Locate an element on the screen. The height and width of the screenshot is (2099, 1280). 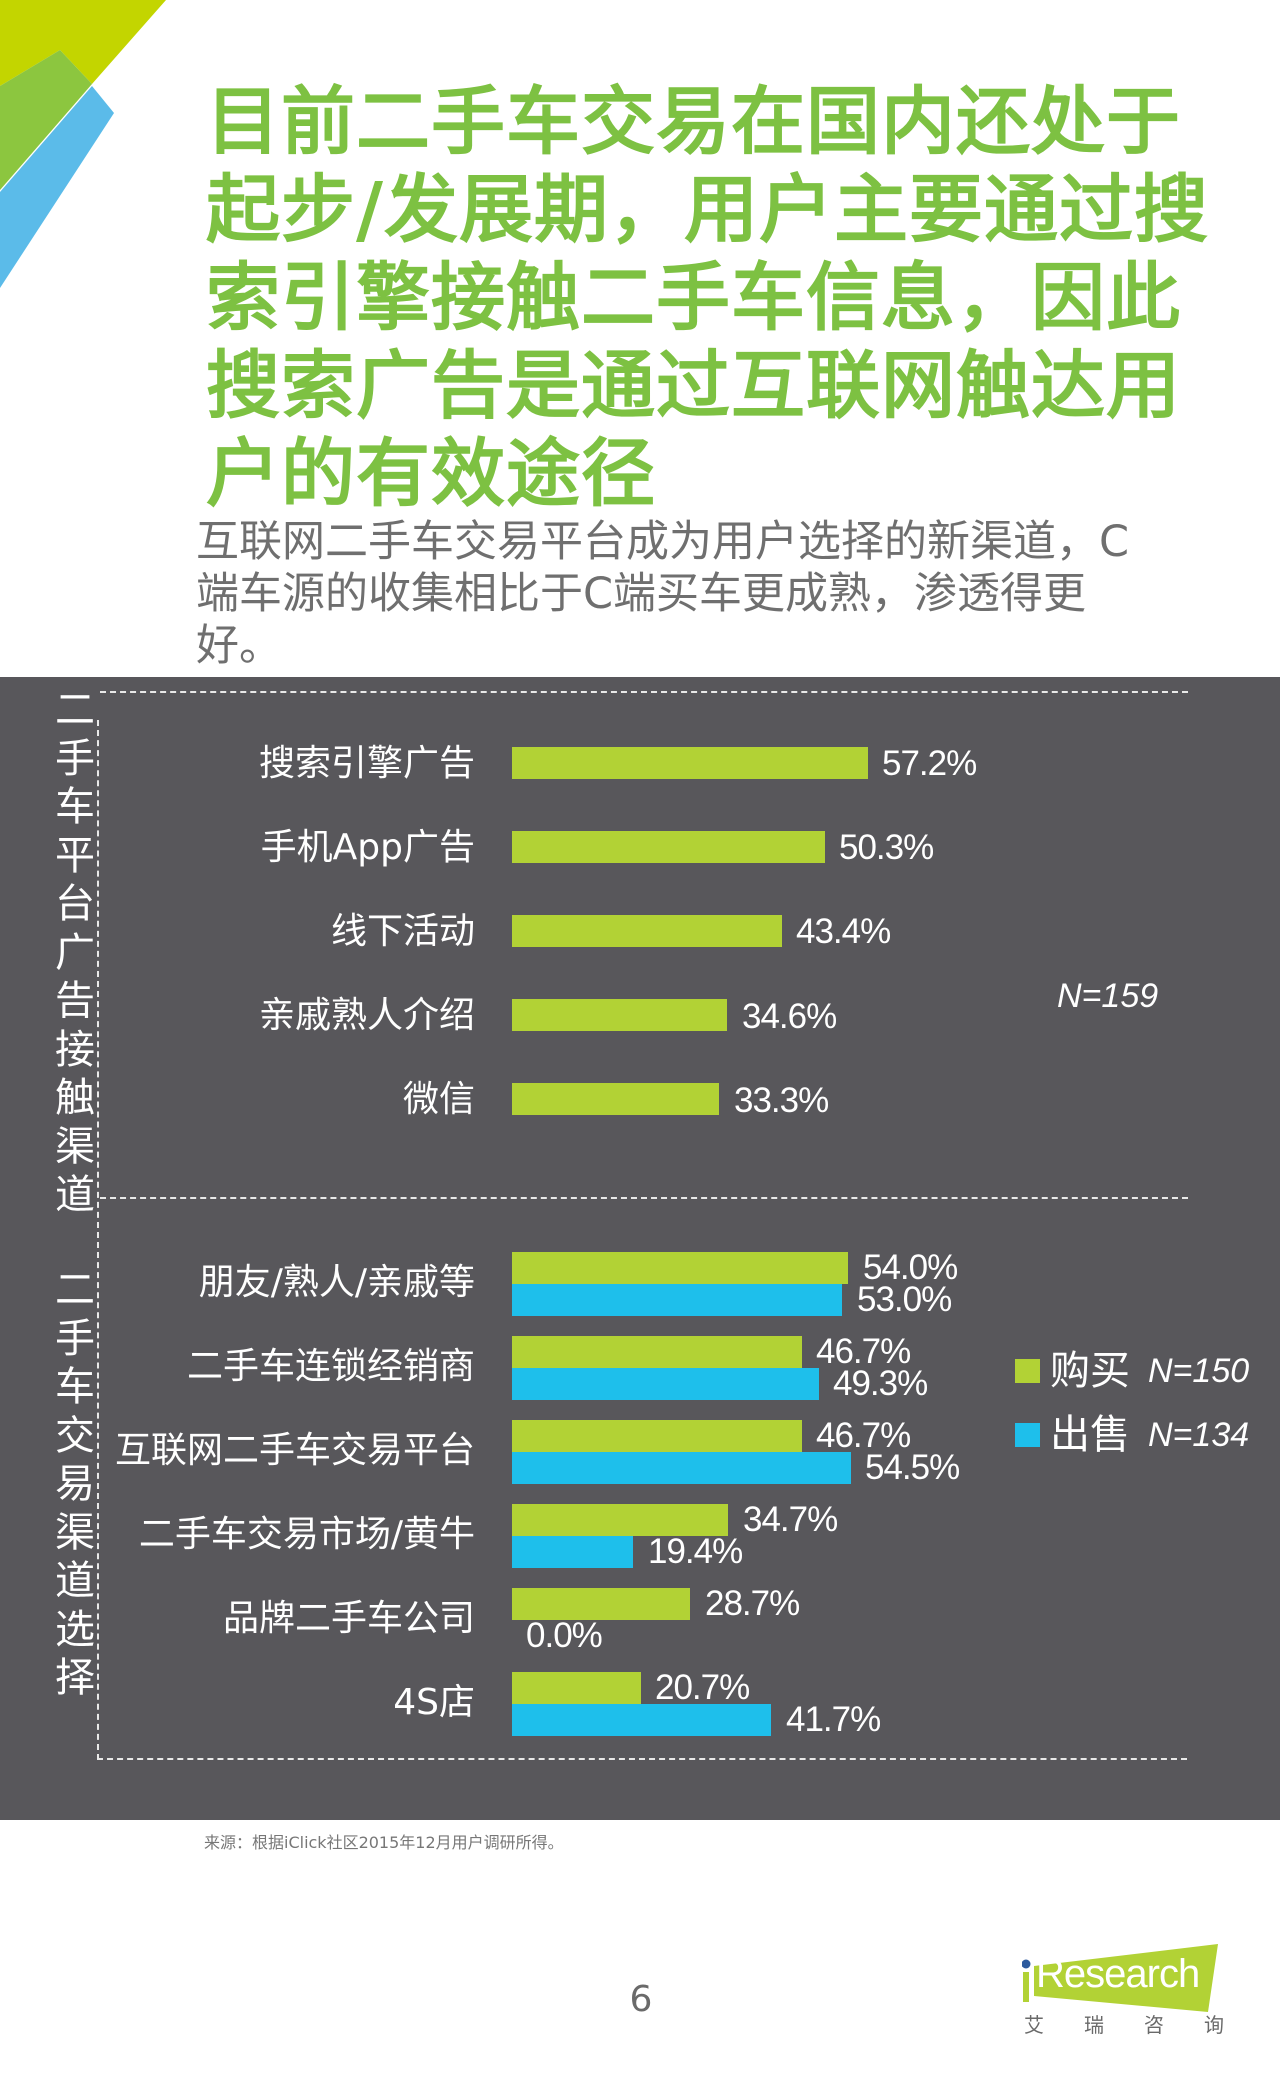
value-label: 57.2% is located at coordinates (929, 763).